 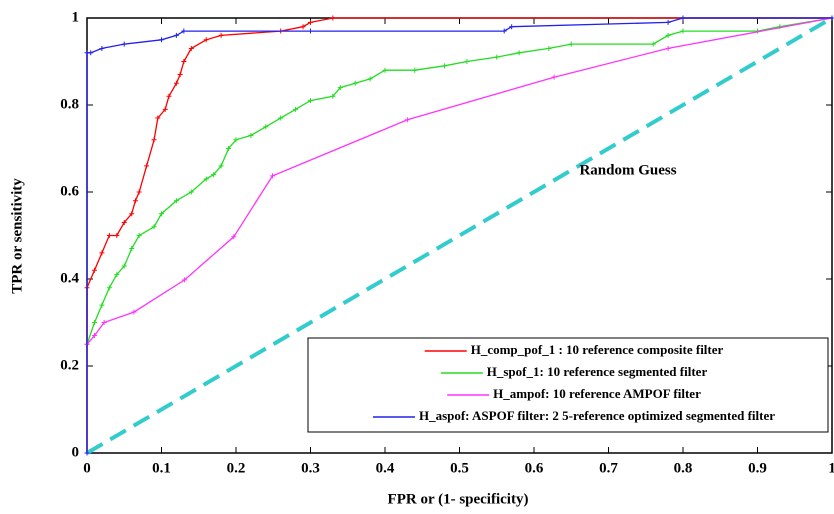 I want to click on x-tick-label: 0.1, so click(x=161, y=468).